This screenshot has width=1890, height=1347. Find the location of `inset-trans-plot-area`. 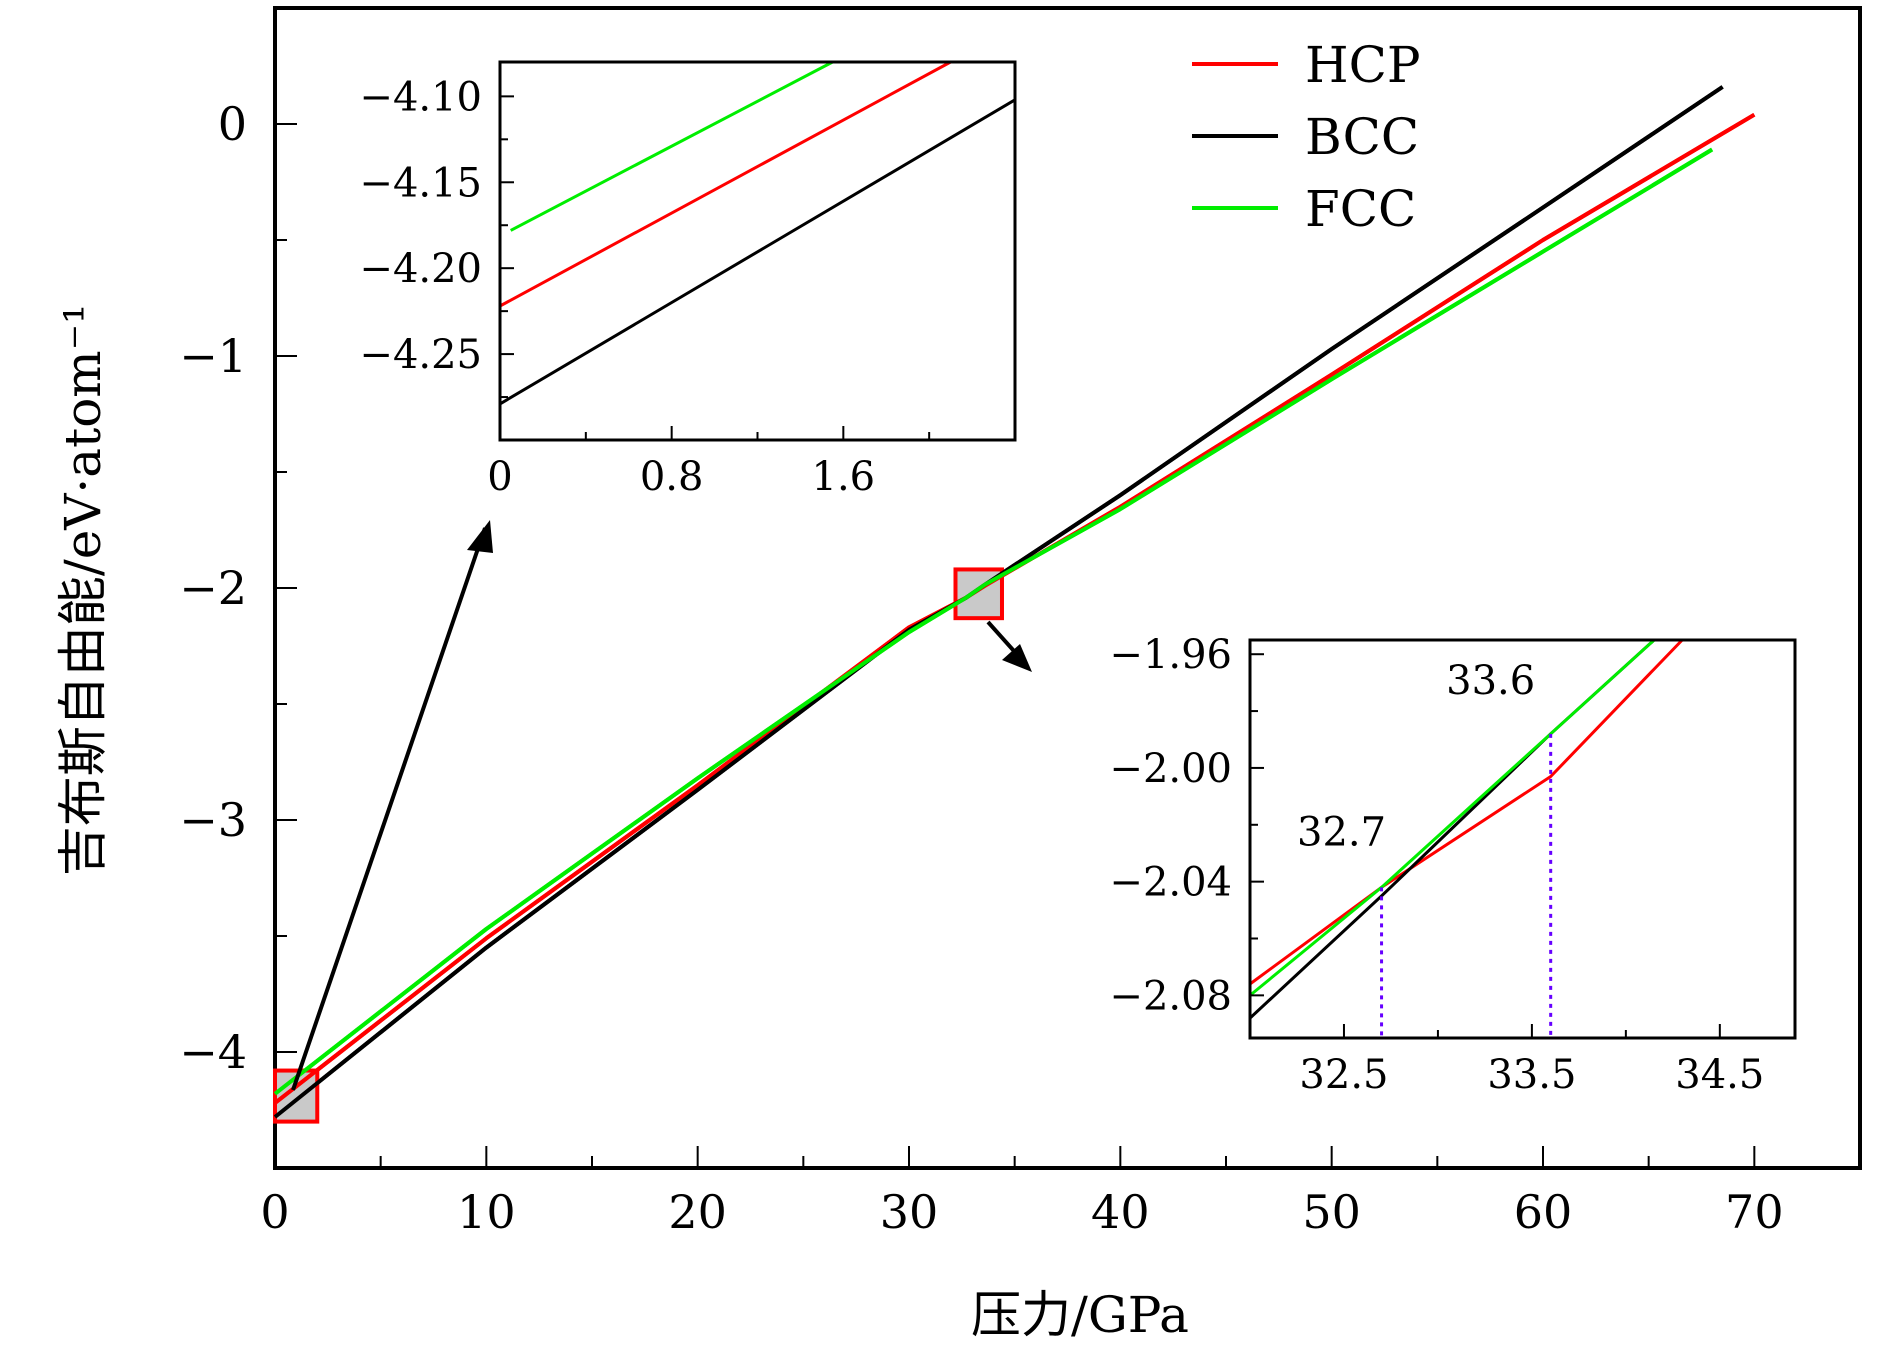

inset-trans-plot-area is located at coordinates (1522, 839).